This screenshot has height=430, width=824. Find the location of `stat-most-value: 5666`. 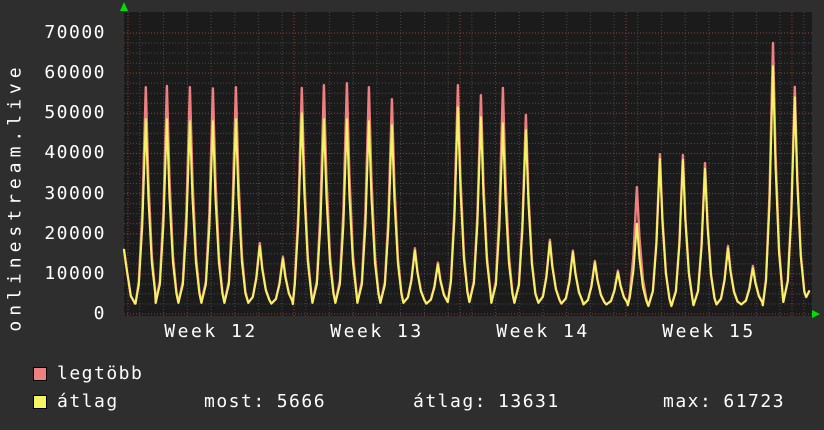

stat-most-value: 5666 is located at coordinates (301, 401).